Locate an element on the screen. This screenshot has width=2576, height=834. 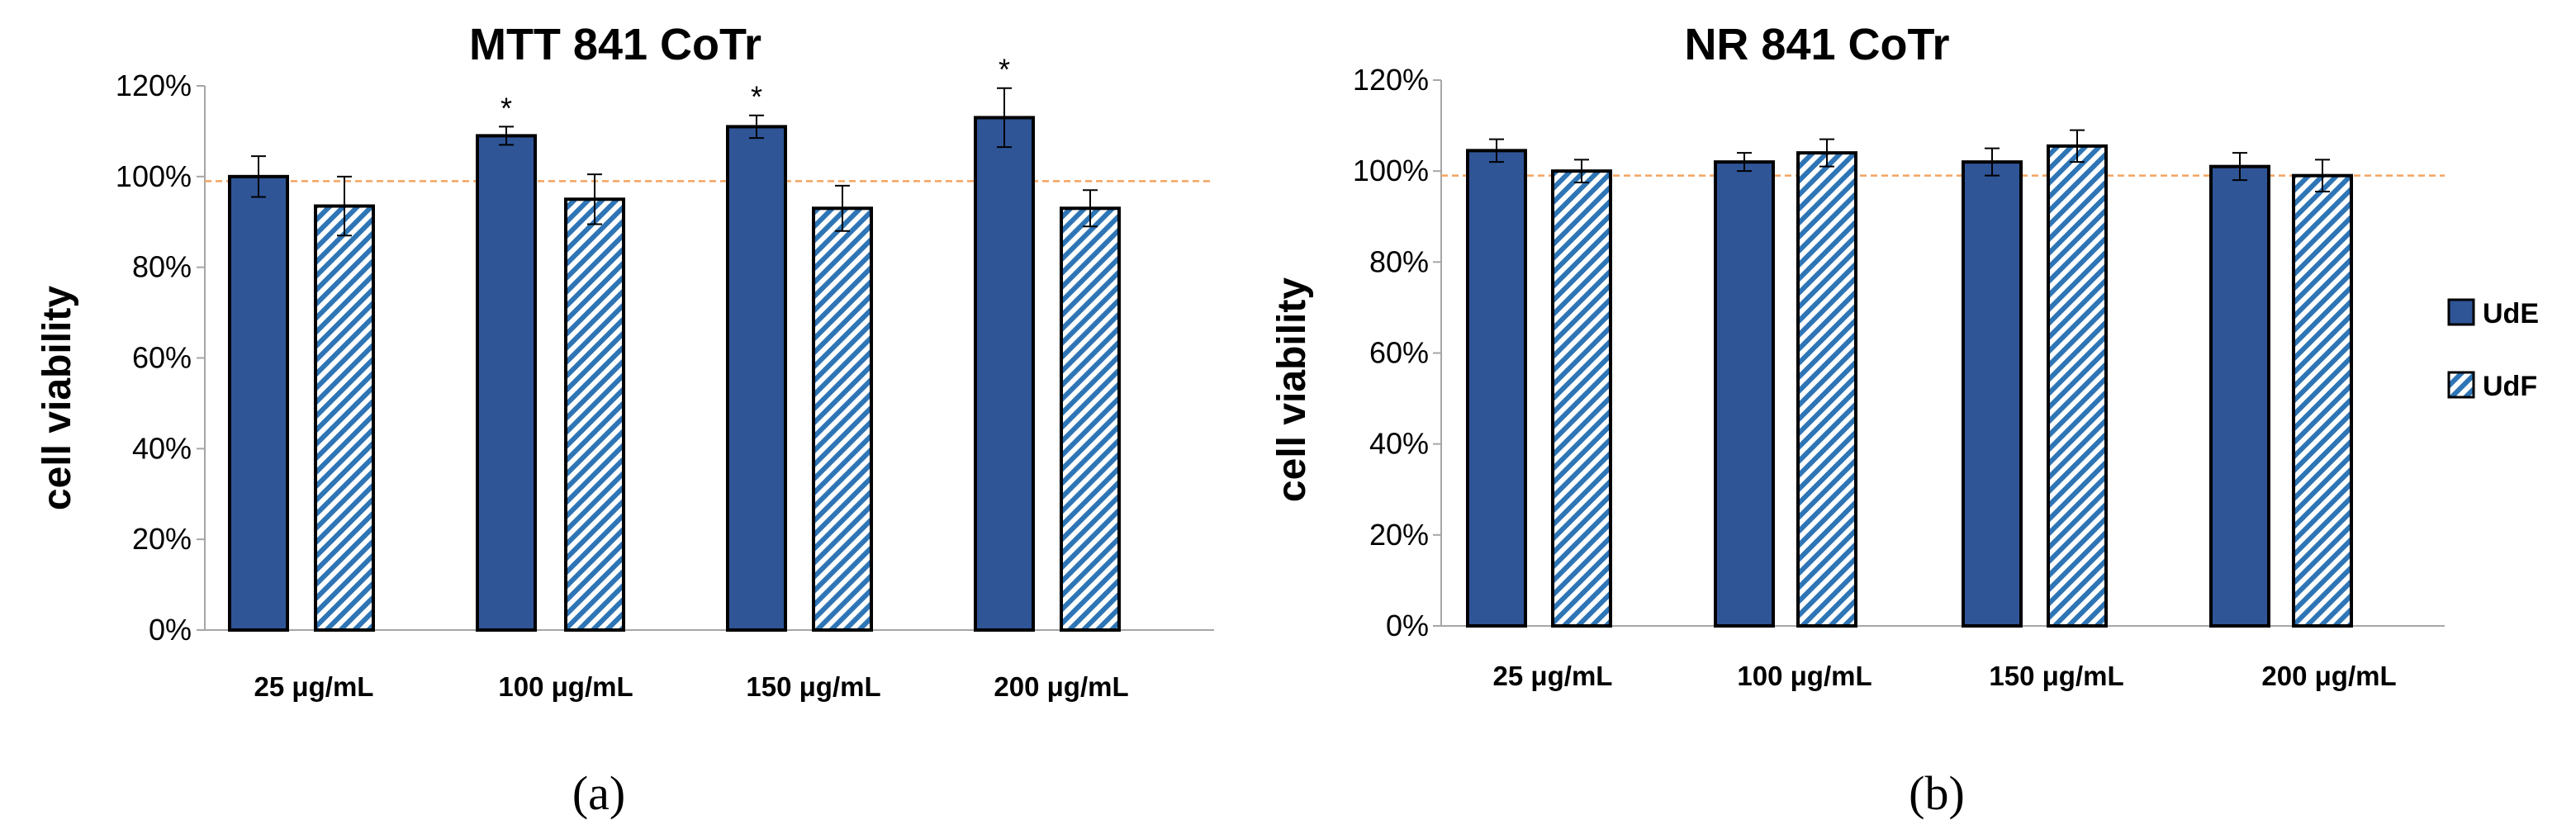
chart-a-ylabel: cell viability is located at coordinates (58, 398).